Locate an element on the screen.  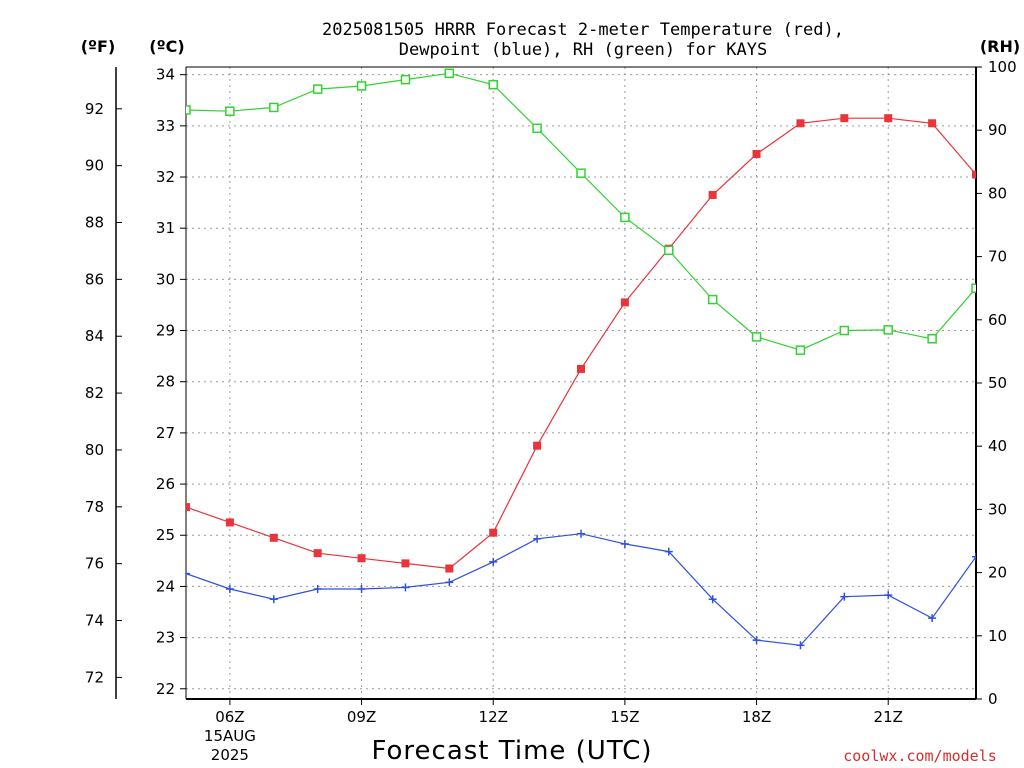
celsius-tick-label: 31 is located at coordinates (165, 228).